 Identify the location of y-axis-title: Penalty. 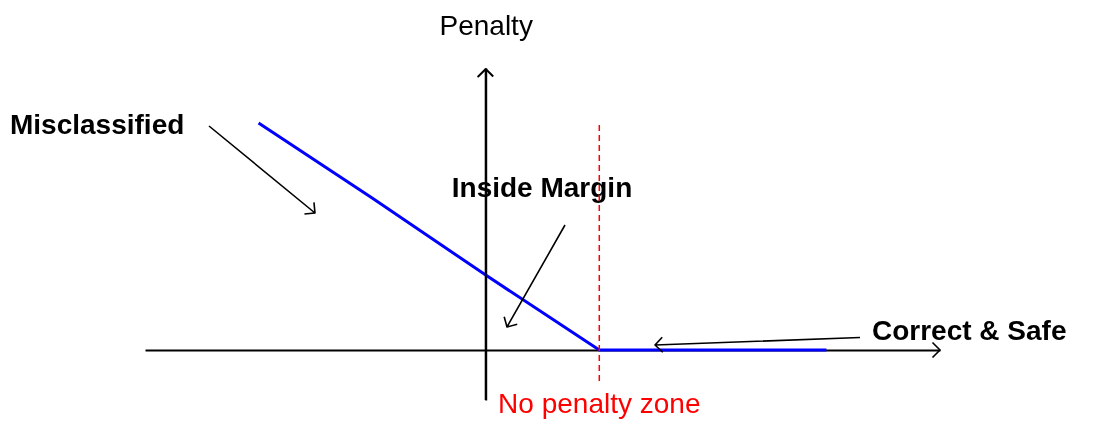
(486, 25).